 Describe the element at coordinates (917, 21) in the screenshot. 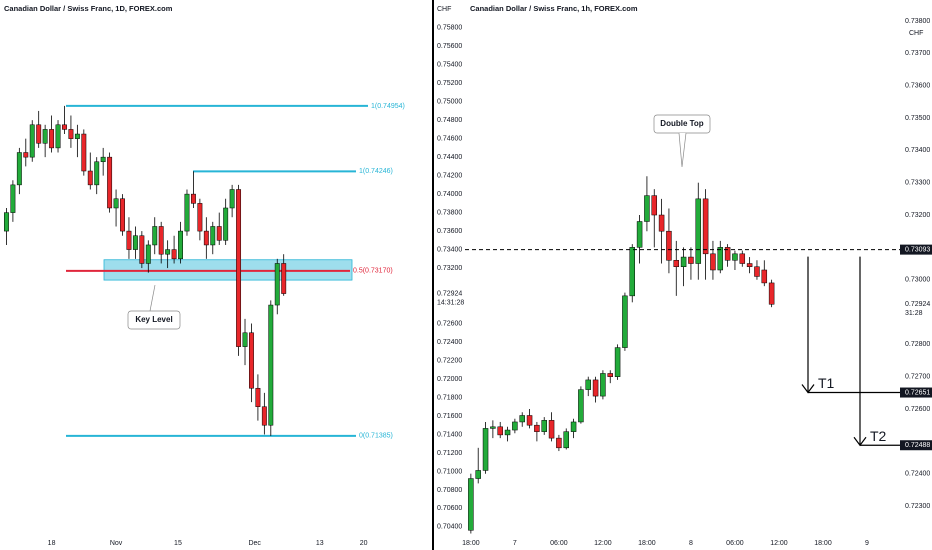

I see `y-tick-label: 0.73800` at that location.